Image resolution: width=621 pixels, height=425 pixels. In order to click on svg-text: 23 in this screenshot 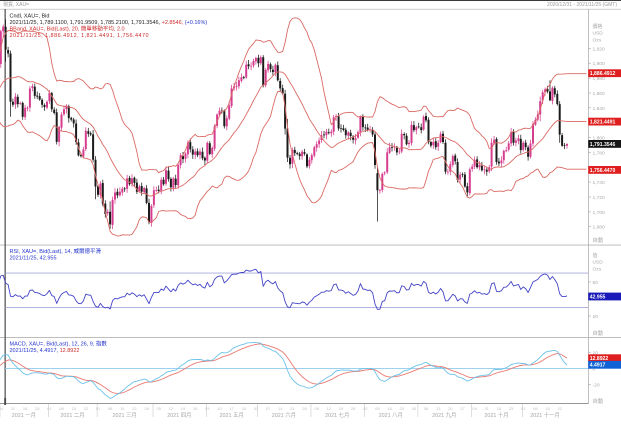, I will do `click(401, 408)`.